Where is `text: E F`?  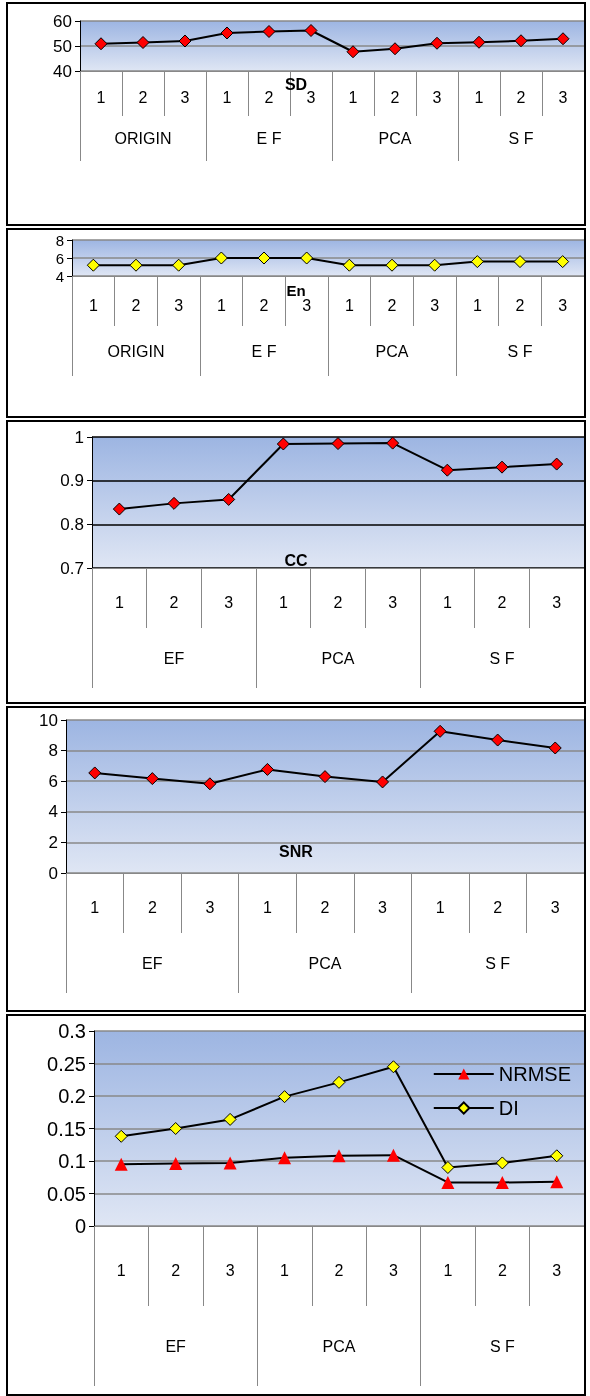 text: E F is located at coordinates (264, 351).